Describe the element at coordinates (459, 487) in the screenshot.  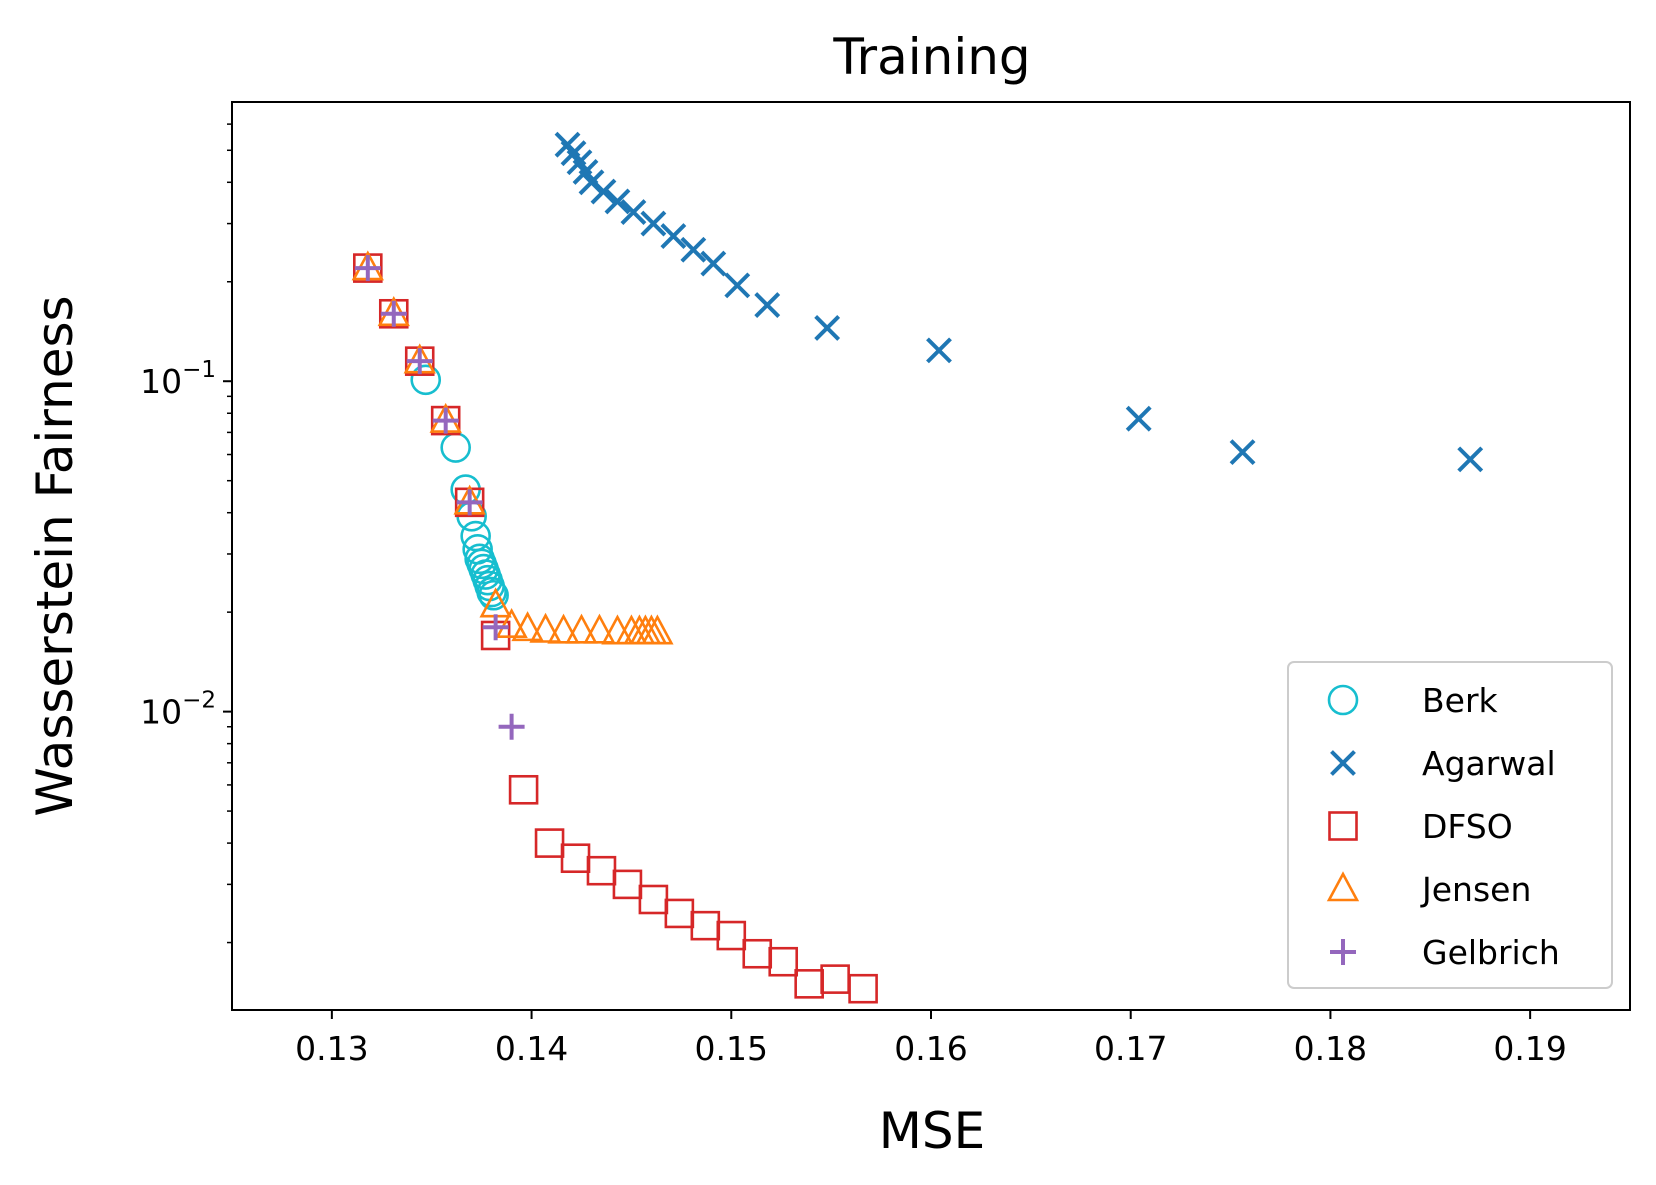
I see `series-berk` at that location.